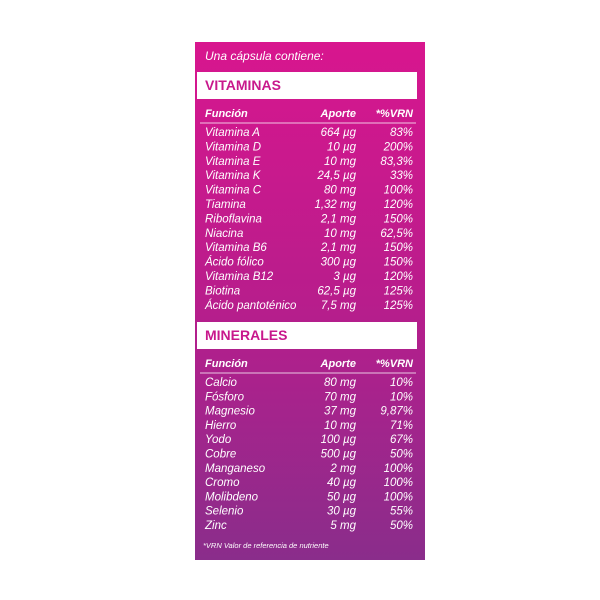 The width and height of the screenshot is (600, 600). What do you see at coordinates (233, 147) in the screenshot?
I see `cell: Vitamina D` at bounding box center [233, 147].